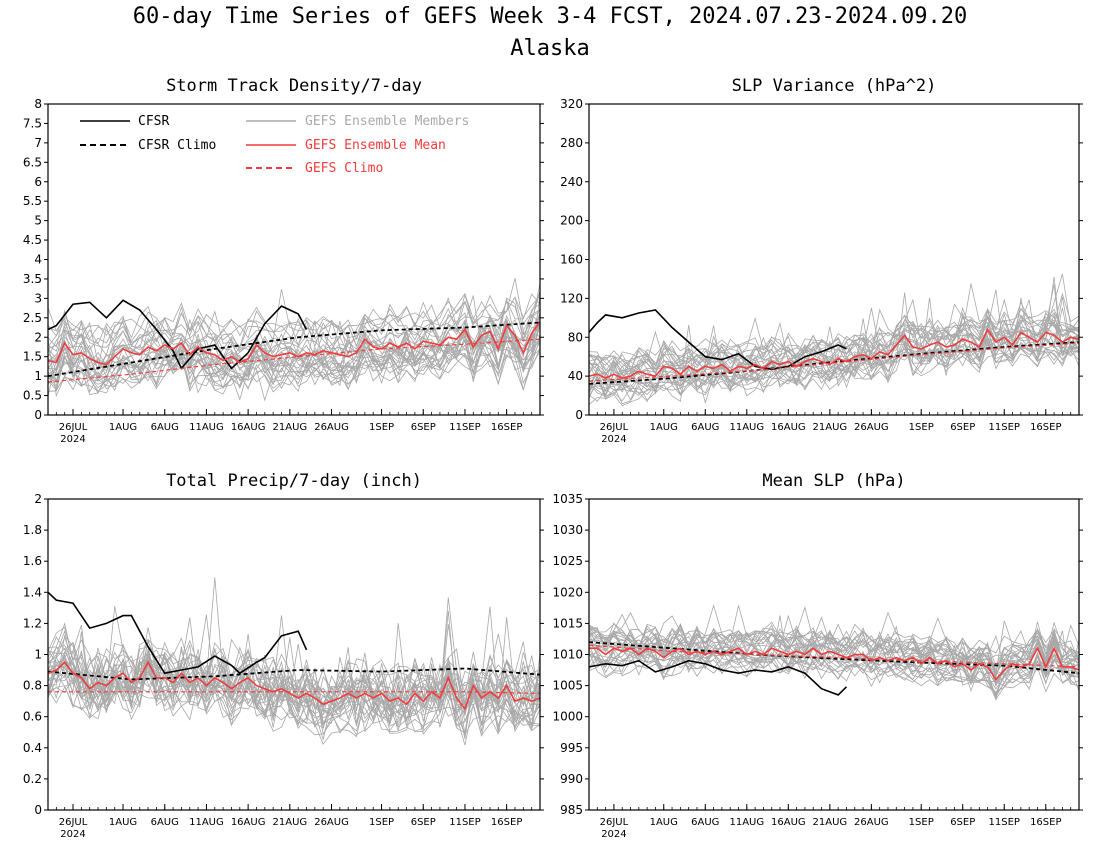  What do you see at coordinates (833, 481) in the screenshot?
I see `panel-title: Mean SLP (hPa)` at bounding box center [833, 481].